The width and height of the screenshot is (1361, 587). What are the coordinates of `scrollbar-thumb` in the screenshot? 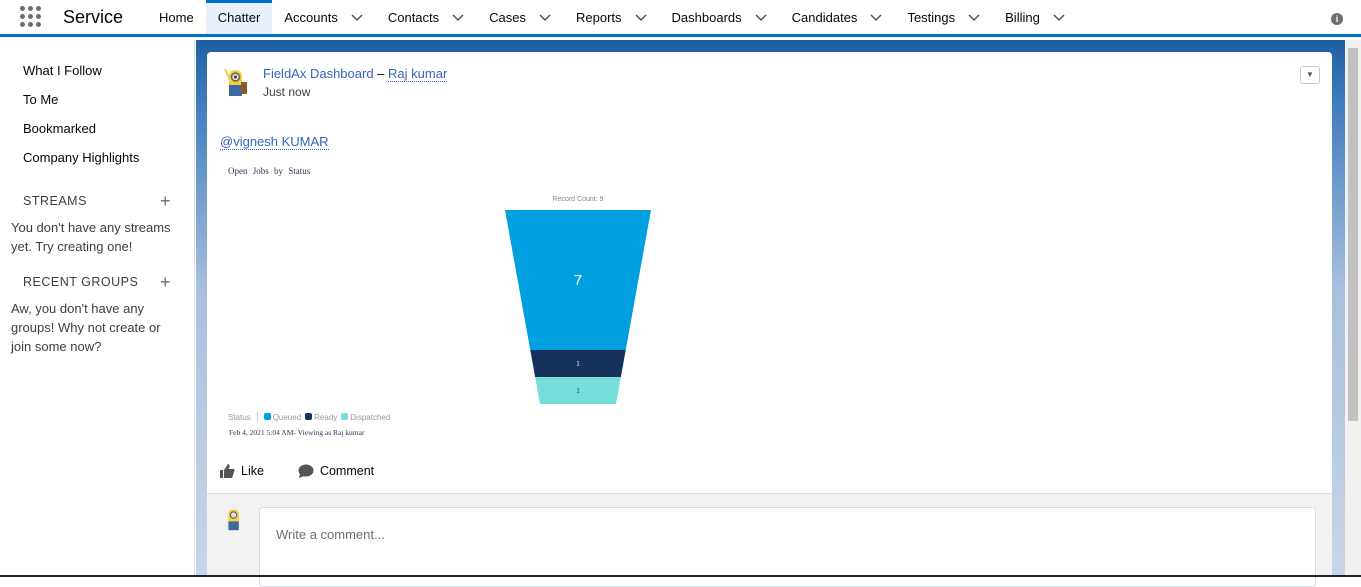 It's located at (1353, 234).